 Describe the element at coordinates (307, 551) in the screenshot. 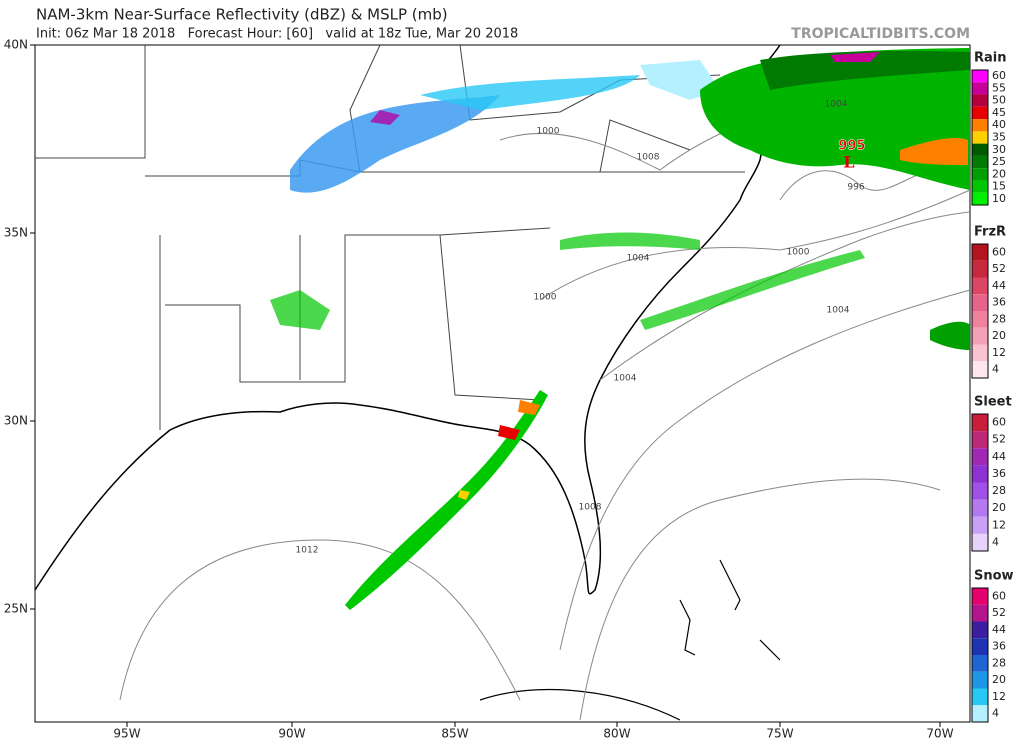

I see `isobar-label: 1012` at that location.